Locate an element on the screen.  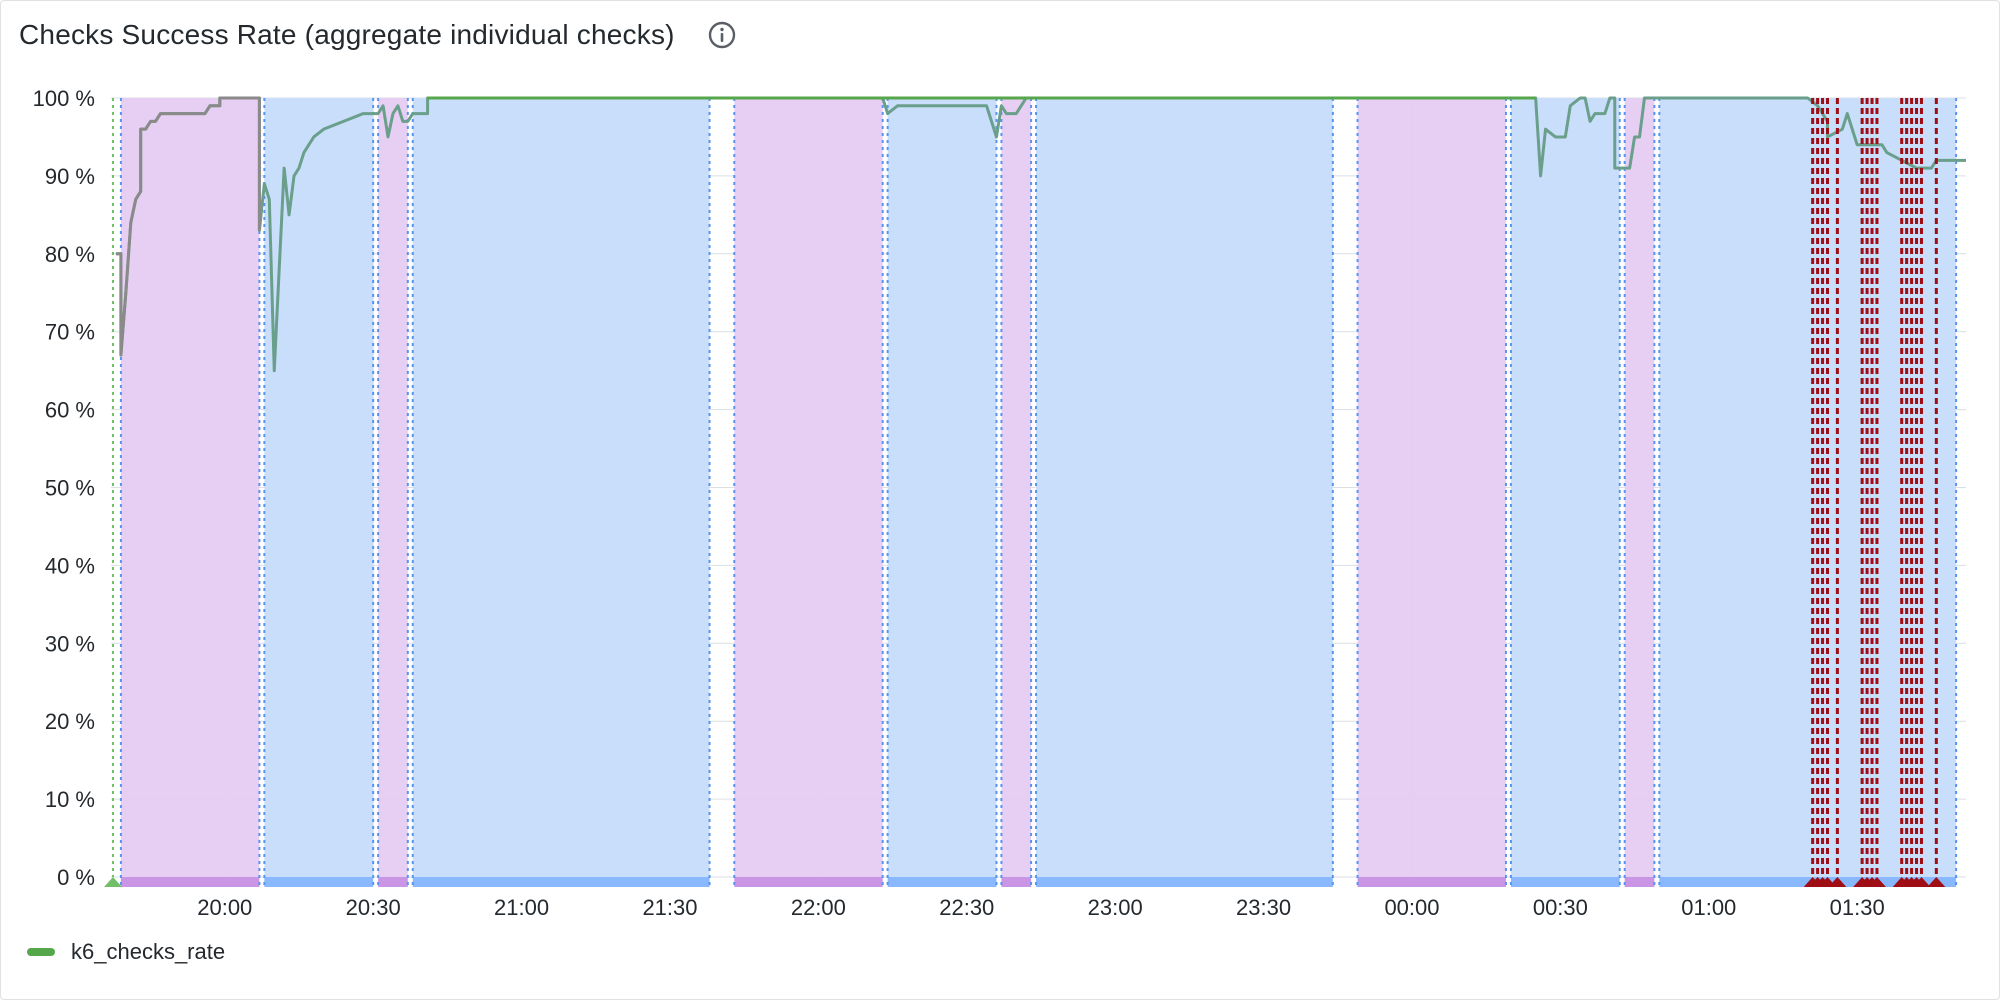
y-tick-label: 40 % is located at coordinates (70, 565).